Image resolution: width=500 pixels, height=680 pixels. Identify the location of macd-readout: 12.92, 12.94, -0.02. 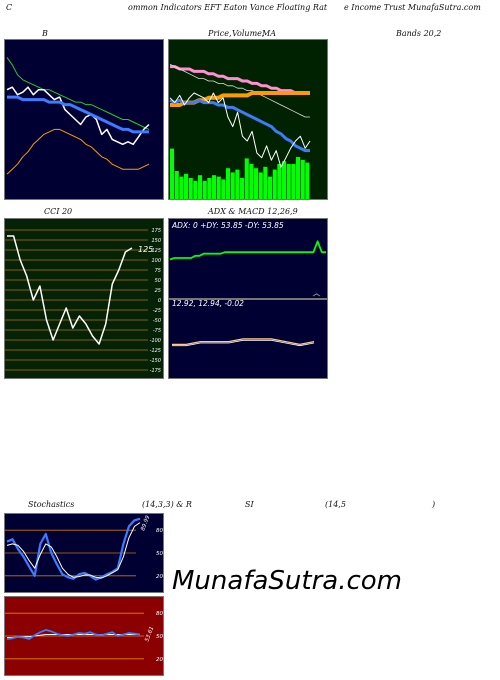
(208, 303).